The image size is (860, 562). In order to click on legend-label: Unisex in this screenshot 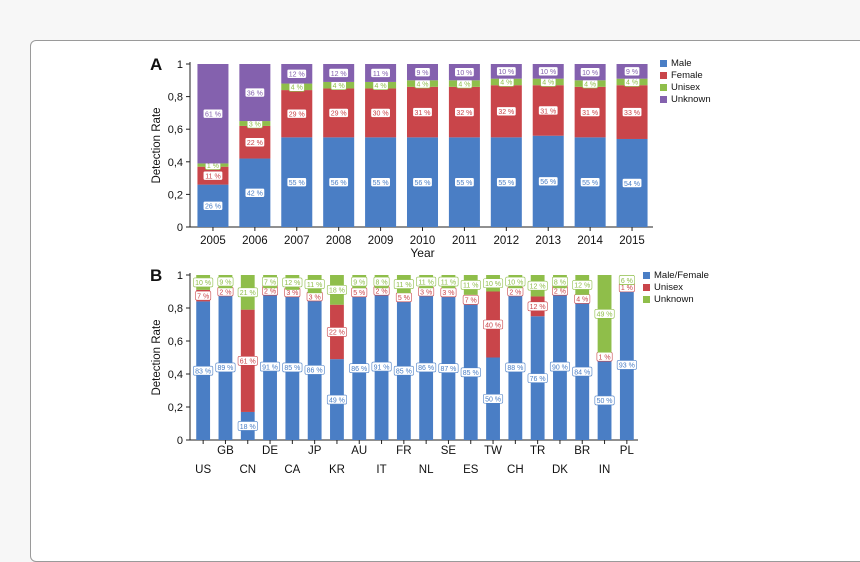, I will do `click(668, 287)`.